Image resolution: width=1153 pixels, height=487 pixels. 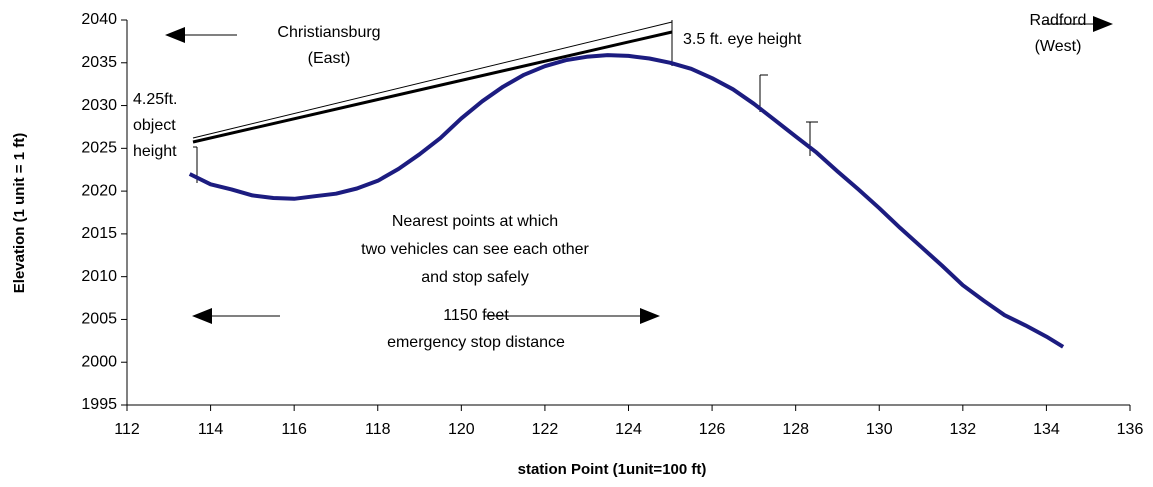 I want to click on annotation: object, so click(x=154, y=125).